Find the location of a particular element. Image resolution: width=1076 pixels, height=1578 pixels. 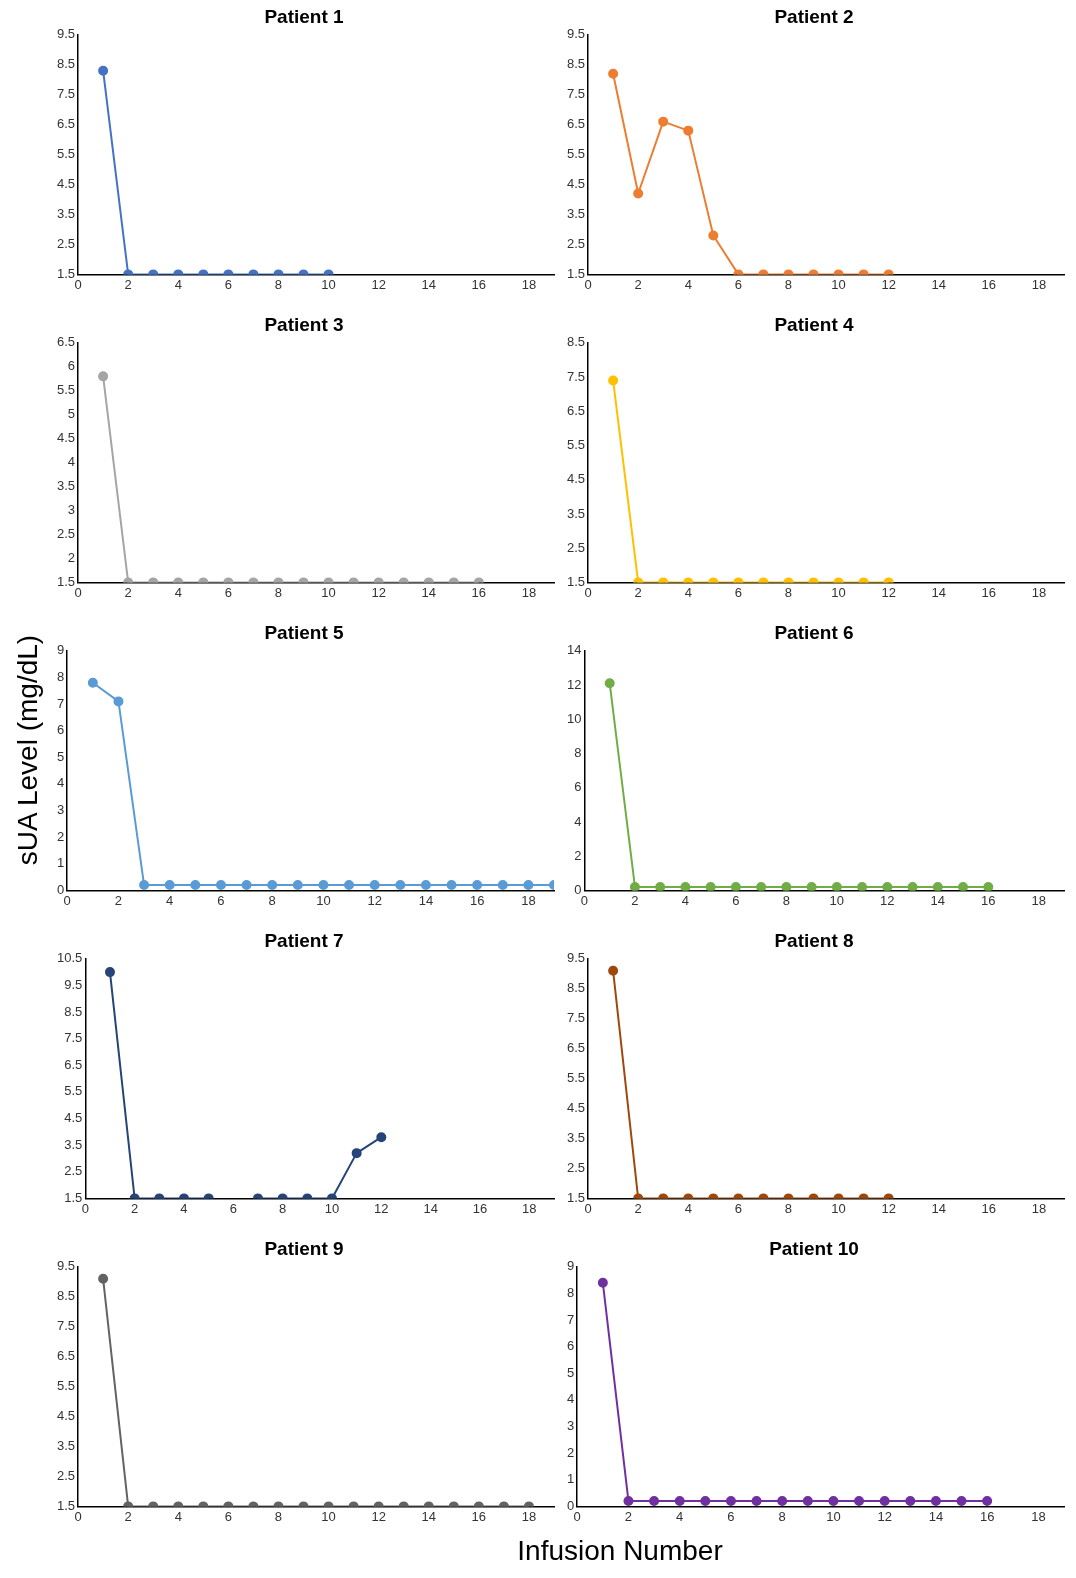

chart-title: Patient 4 is located at coordinates (814, 324).